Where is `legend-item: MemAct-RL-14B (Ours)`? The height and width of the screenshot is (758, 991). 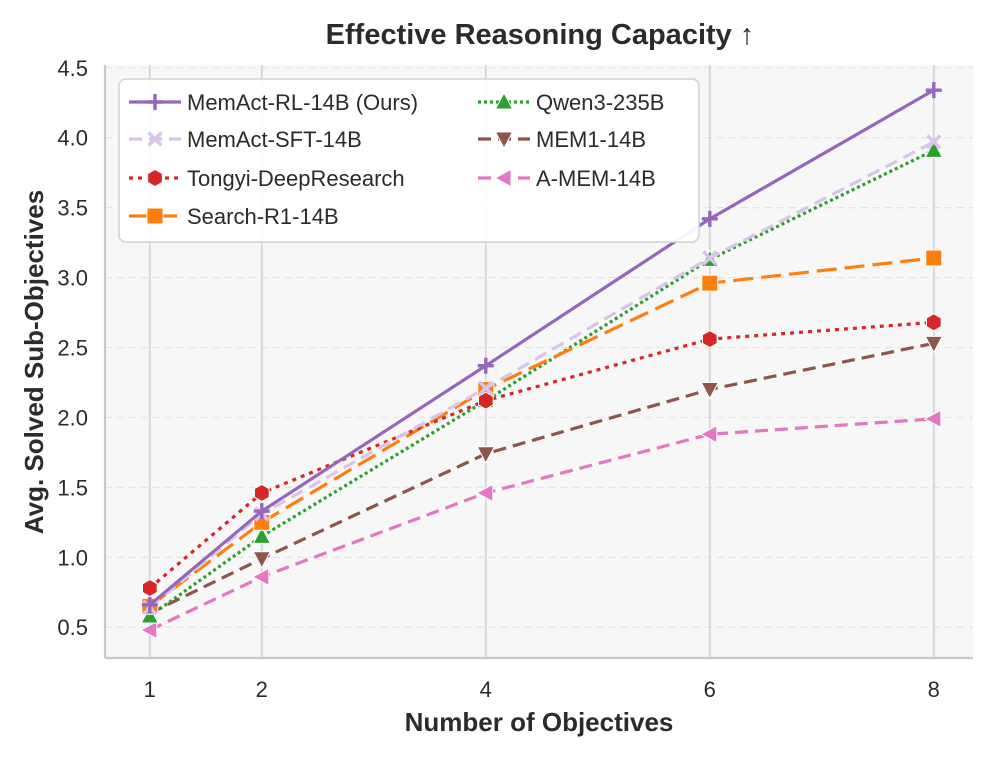
legend-item: MemAct-RL-14B (Ours) is located at coordinates (273, 102).